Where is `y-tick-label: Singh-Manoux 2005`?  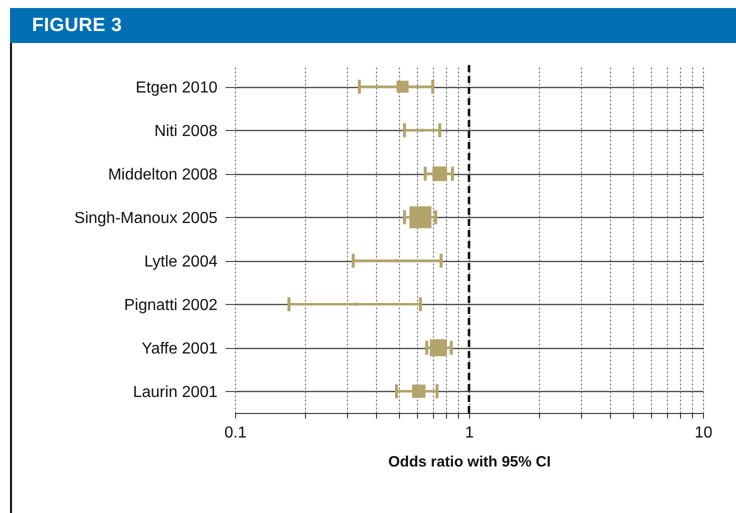 y-tick-label: Singh-Manoux 2005 is located at coordinates (146, 218).